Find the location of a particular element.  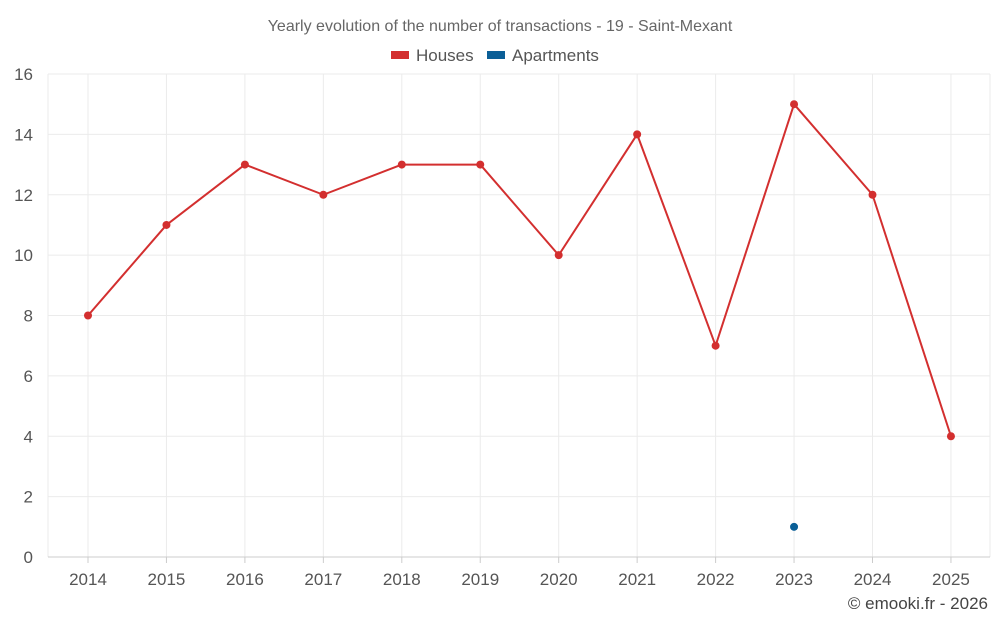

y-tick-label: 12 is located at coordinates (23, 195).